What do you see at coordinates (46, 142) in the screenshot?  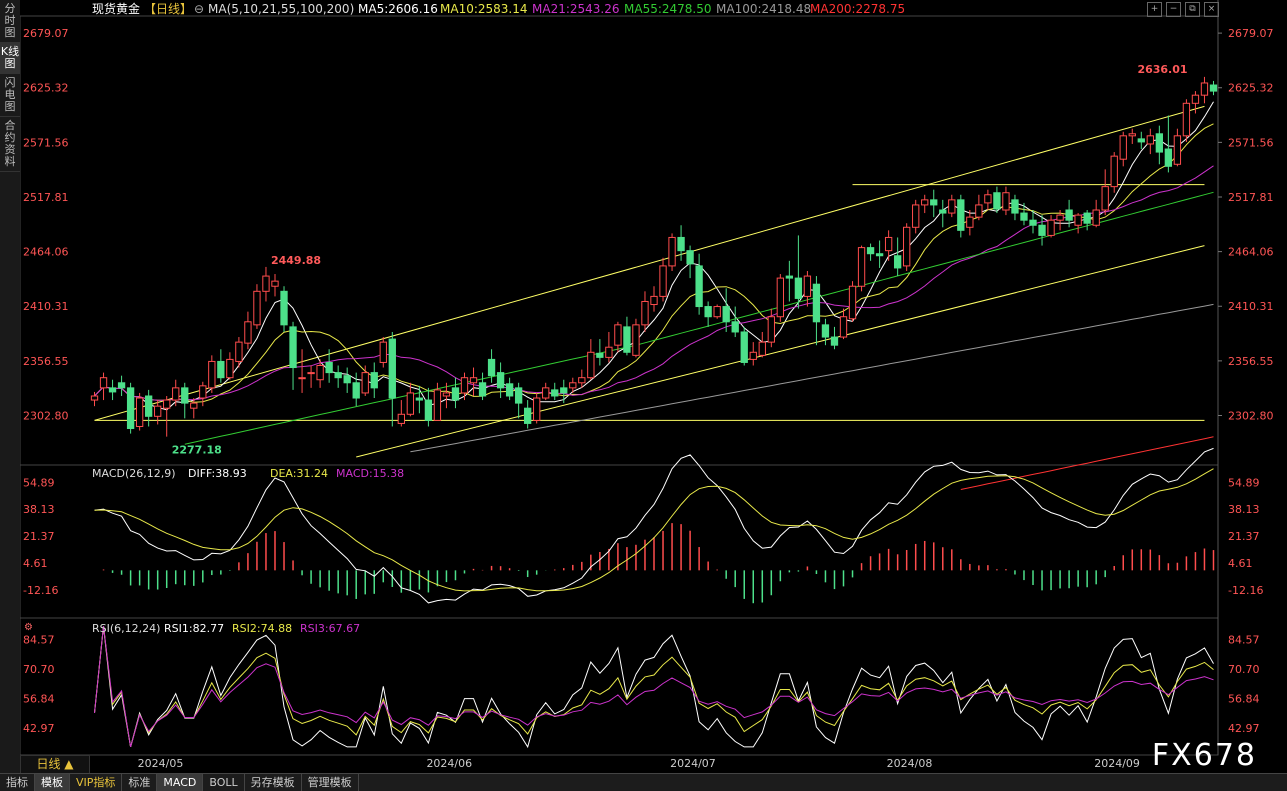 I see `price-axis-label-left: 2571.56` at bounding box center [46, 142].